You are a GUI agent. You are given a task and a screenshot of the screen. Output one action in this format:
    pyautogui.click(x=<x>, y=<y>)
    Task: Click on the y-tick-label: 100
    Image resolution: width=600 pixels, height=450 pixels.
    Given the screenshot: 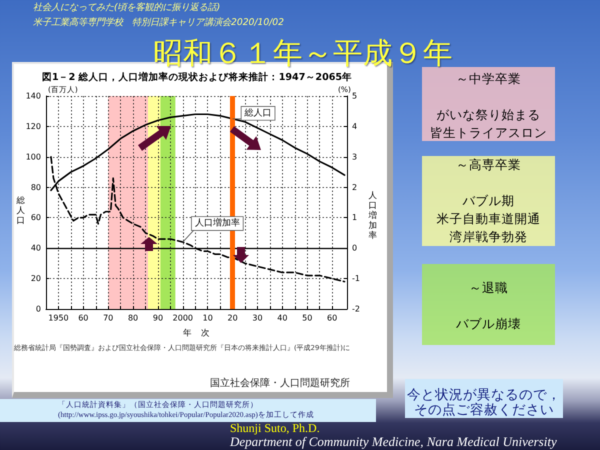 What is the action you would take?
    pyautogui.click(x=33, y=157)
    